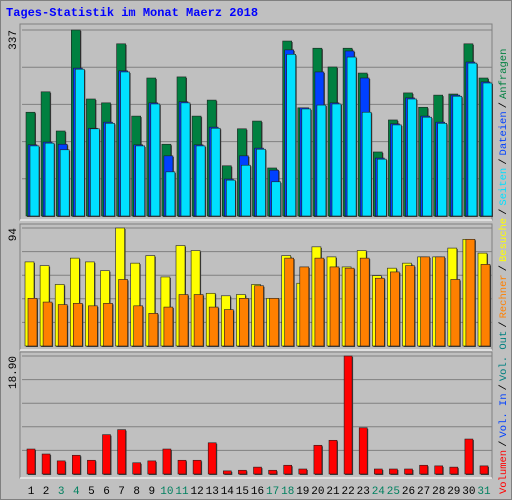 The height and width of the screenshot is (500, 512). Describe the element at coordinates (347, 492) in the screenshot. I see `x-tick-label: 22` at that location.